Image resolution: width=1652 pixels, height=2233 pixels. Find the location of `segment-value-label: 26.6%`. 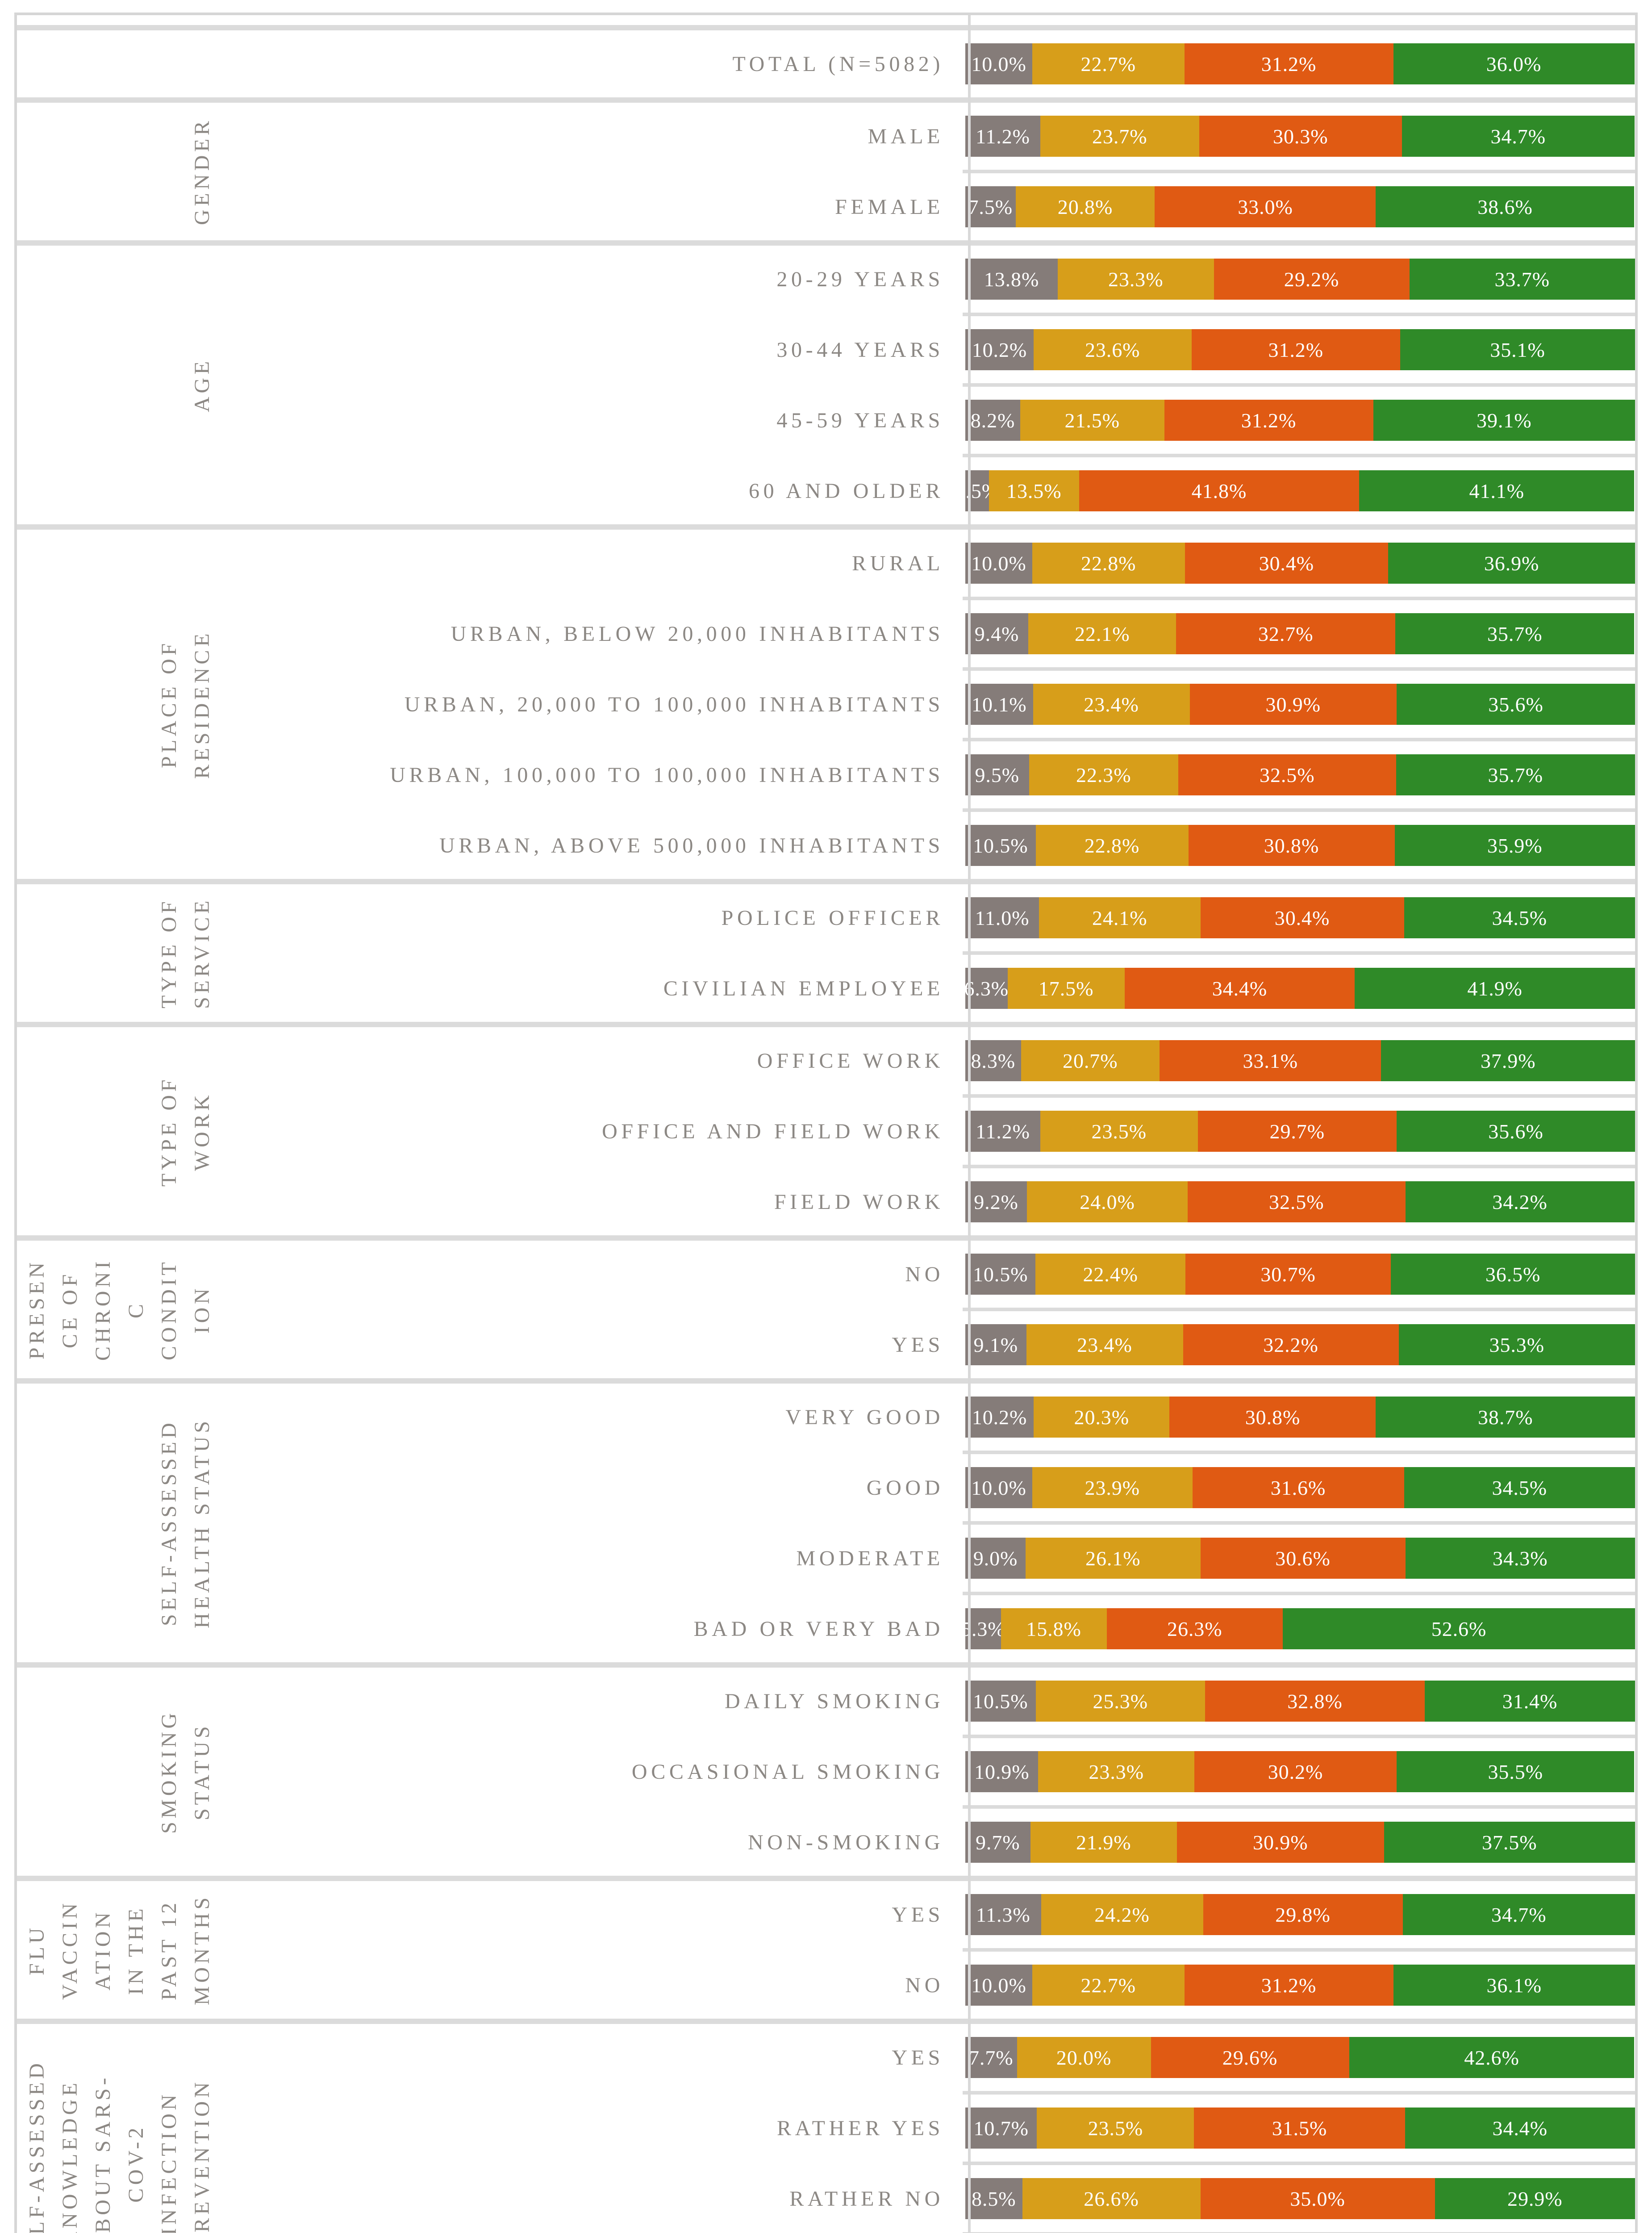

segment-value-label: 26.6% is located at coordinates (1111, 2198).